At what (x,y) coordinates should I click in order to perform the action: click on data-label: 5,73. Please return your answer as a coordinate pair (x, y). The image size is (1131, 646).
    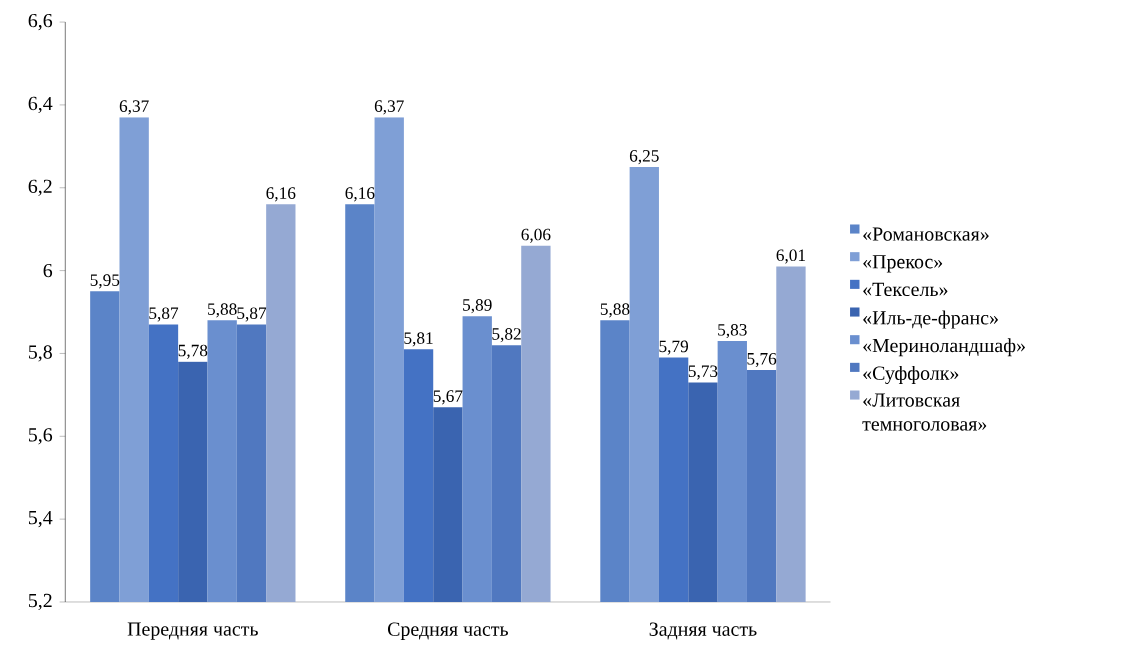
    Looking at the image, I should click on (703, 372).